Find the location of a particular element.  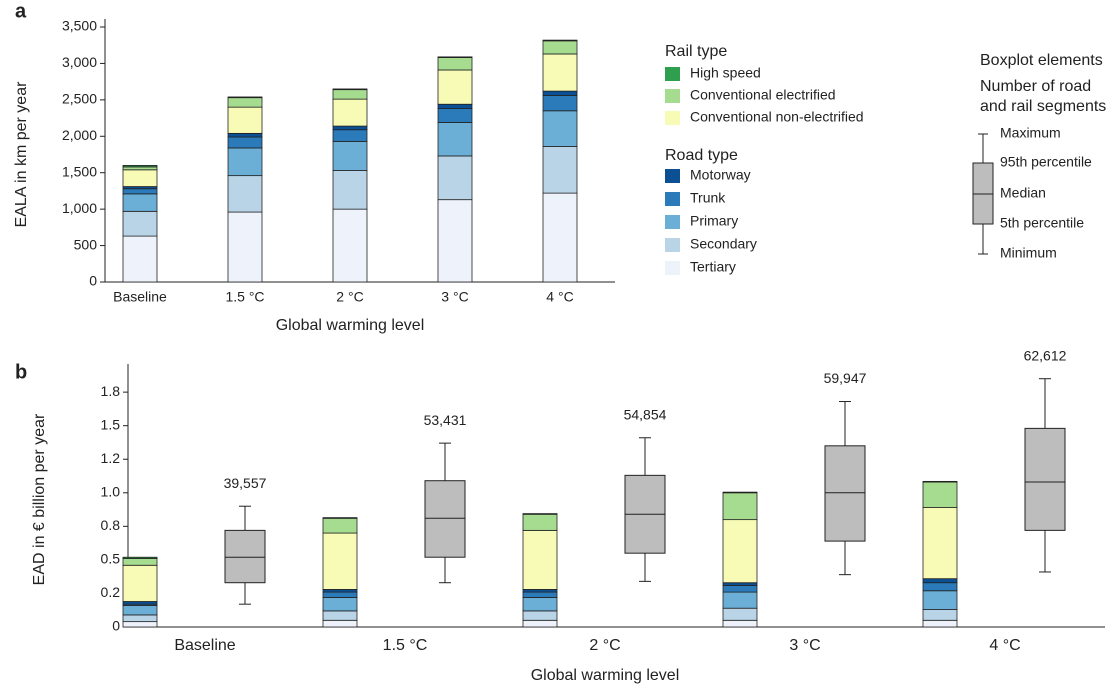

legend-label: Conventional electrified is located at coordinates (763, 95).